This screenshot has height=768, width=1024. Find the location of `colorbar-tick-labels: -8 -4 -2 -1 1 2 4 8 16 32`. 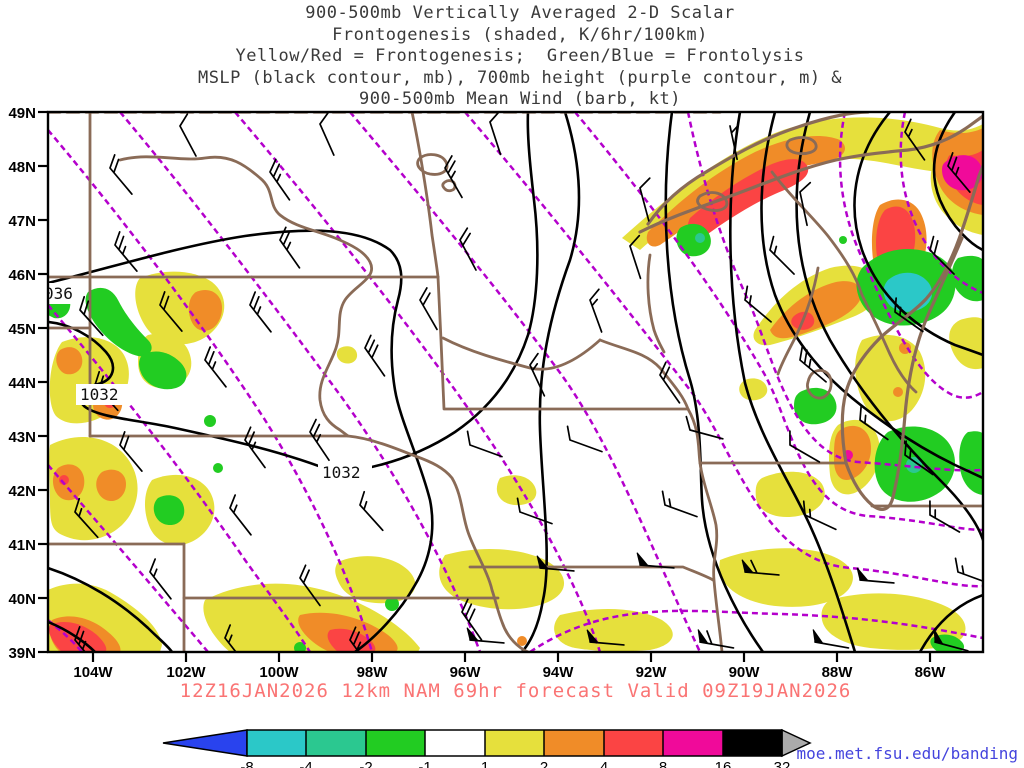

colorbar-tick-labels: -8 -4 -2 -1 1 2 4 8 16 32 is located at coordinates (515, 763).